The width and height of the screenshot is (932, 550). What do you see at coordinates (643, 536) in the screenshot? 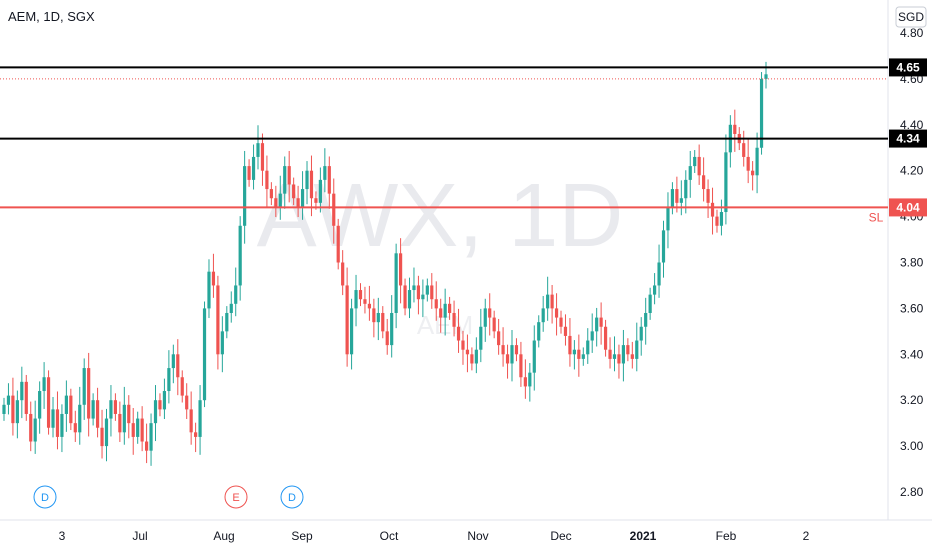
I see `x-tick-label: 2021` at bounding box center [643, 536].